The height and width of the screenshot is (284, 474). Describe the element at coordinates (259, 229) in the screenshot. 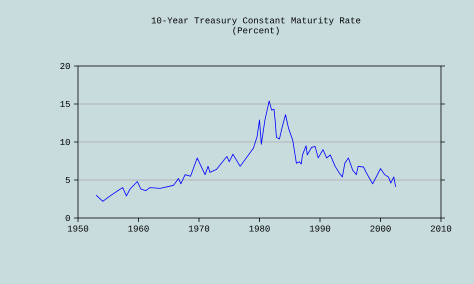

I see `x-tick-label: 1980` at that location.